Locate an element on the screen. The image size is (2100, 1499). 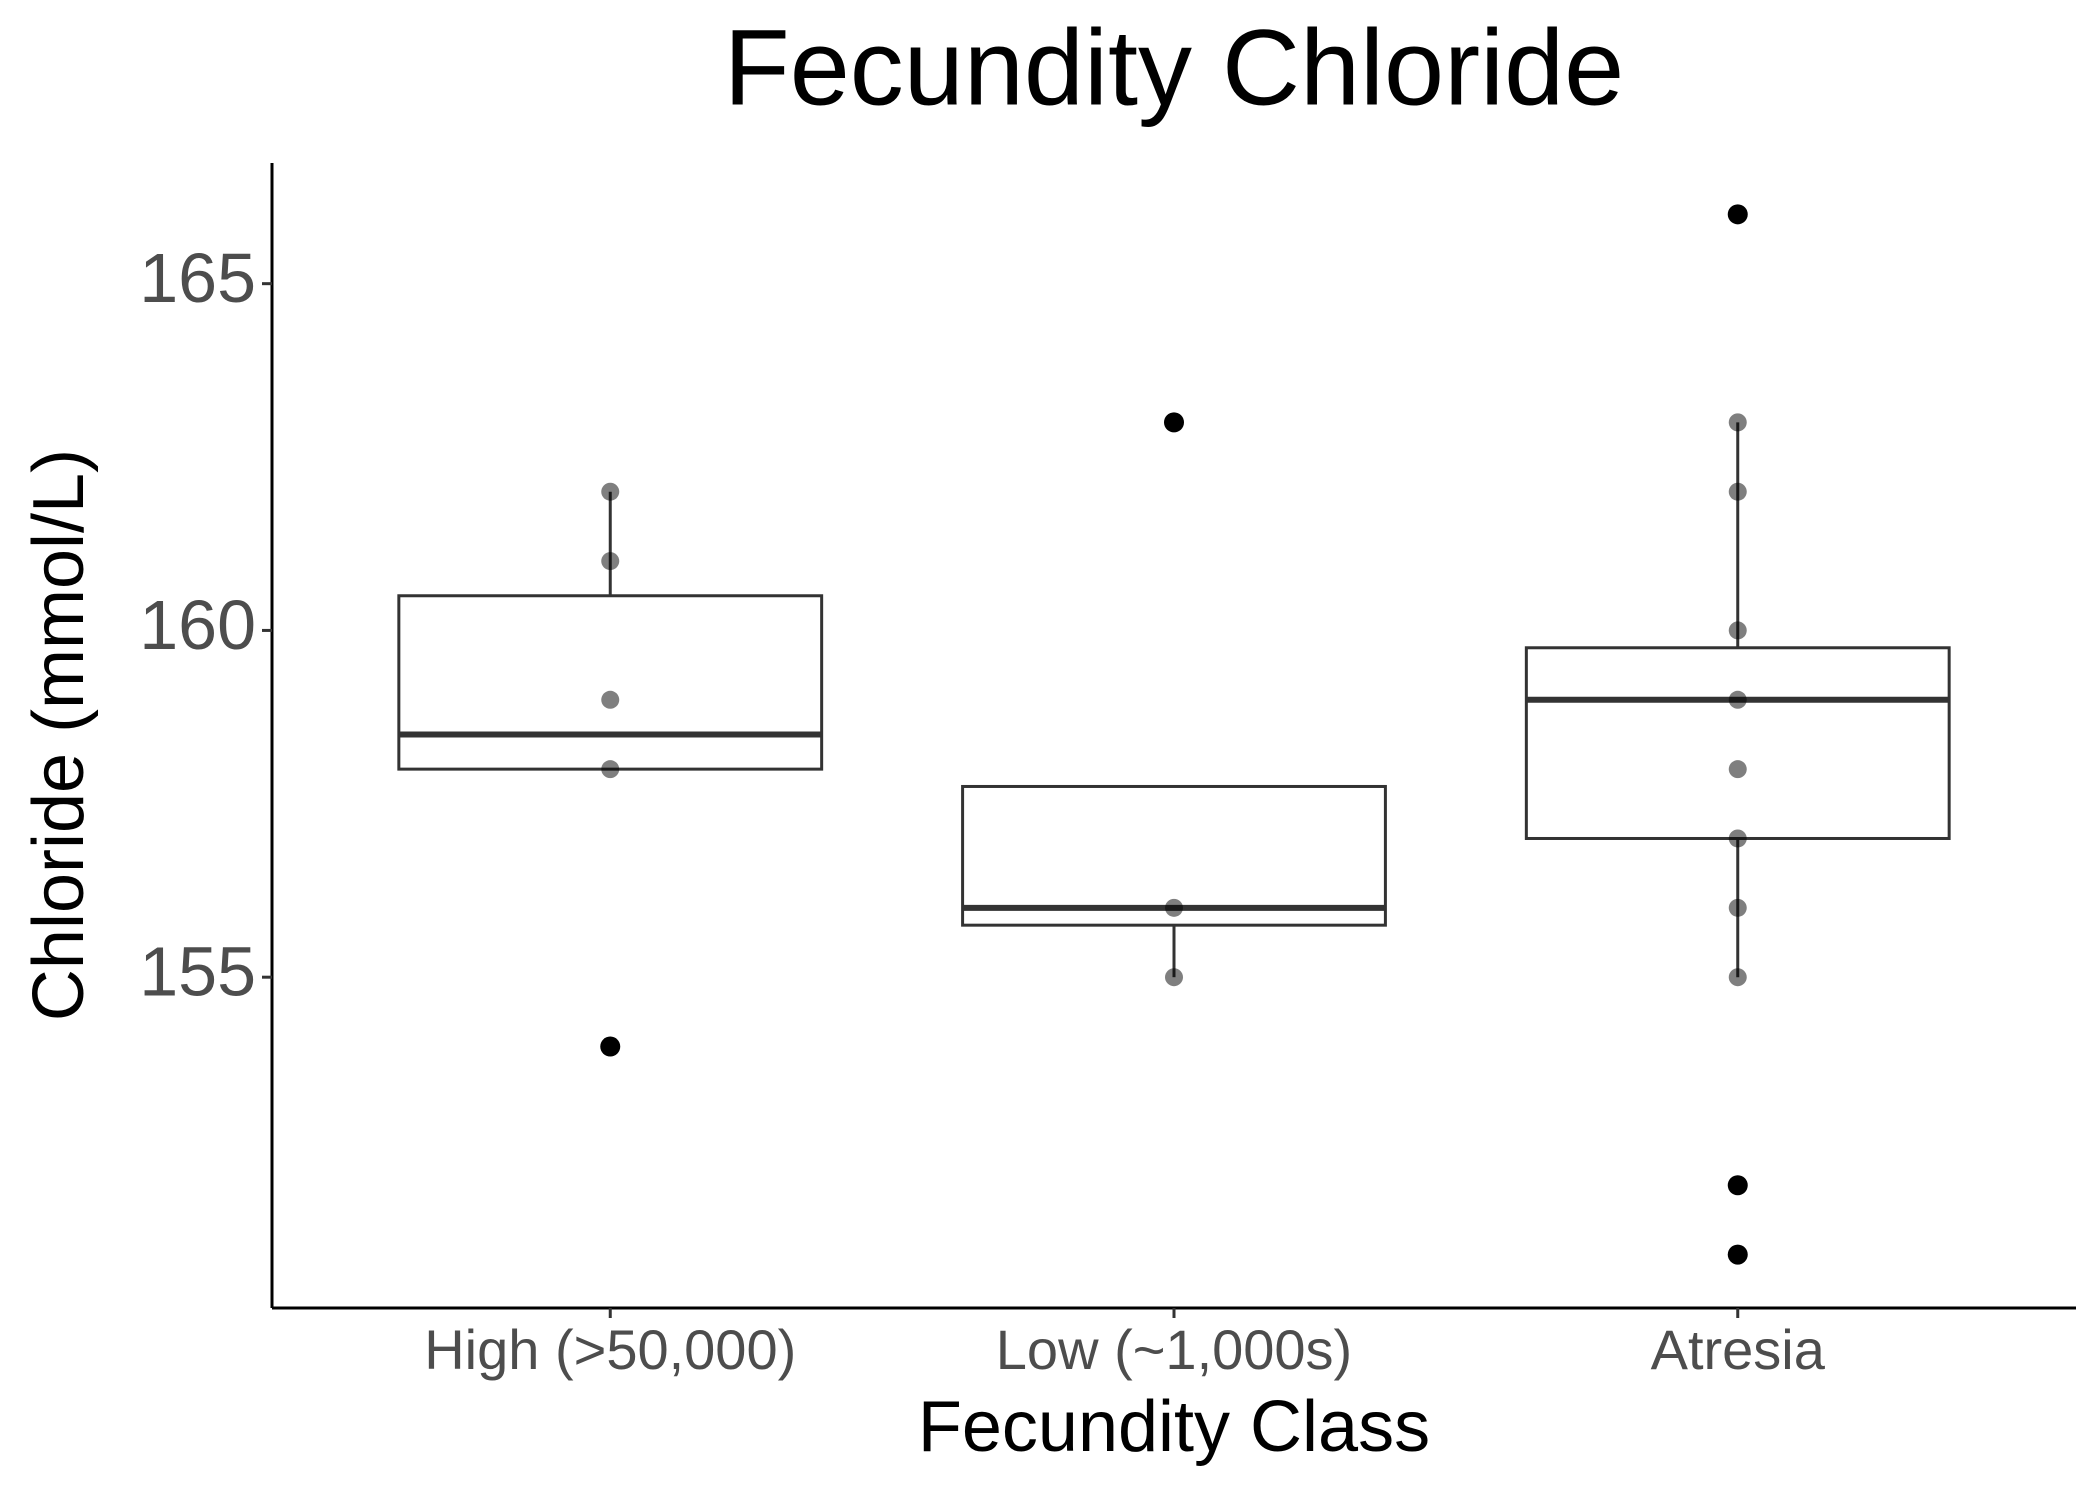
y-tick-label: 165 is located at coordinates (197, 278).